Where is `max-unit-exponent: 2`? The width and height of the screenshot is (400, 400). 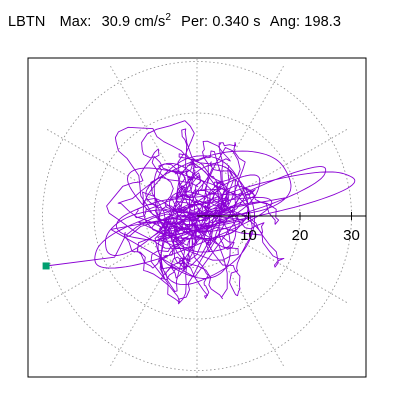
max-unit-exponent: 2 is located at coordinates (168, 17).